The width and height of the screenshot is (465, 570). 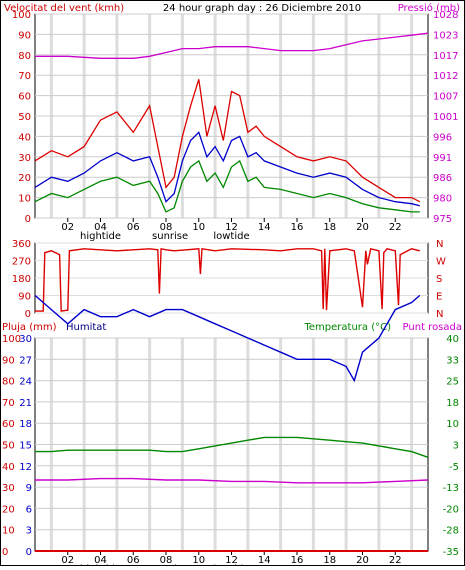 What do you see at coordinates (452, 360) in the screenshot?
I see `temperature-tick-label: 33` at bounding box center [452, 360].